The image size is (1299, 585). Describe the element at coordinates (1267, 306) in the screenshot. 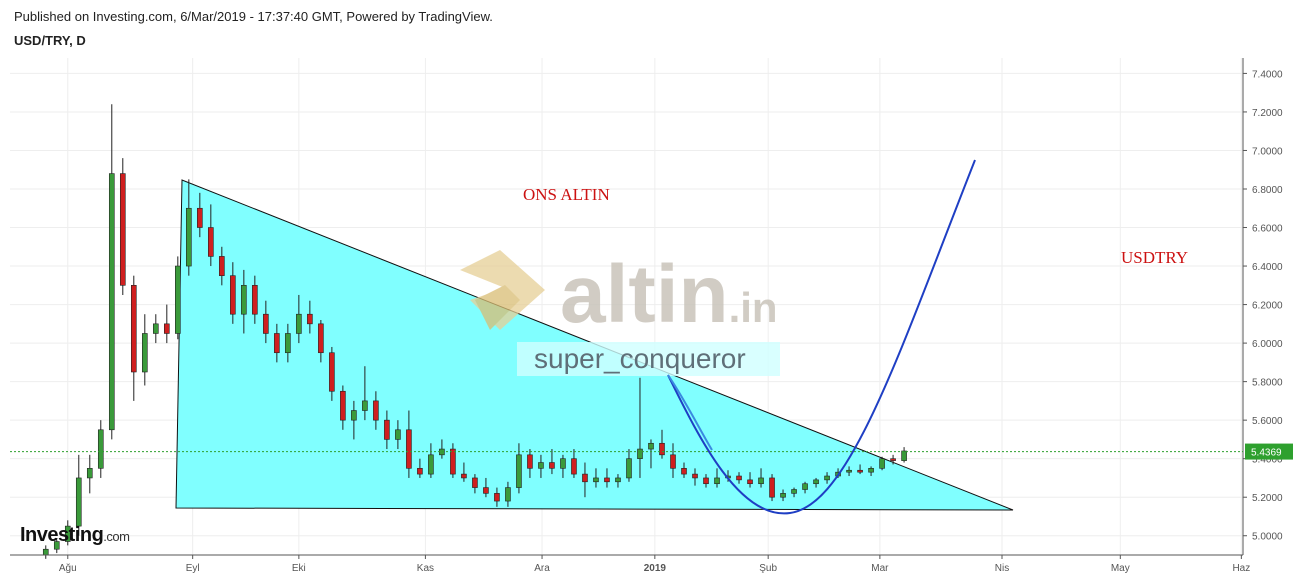

I see `y-tick-label: 6.2000` at that location.